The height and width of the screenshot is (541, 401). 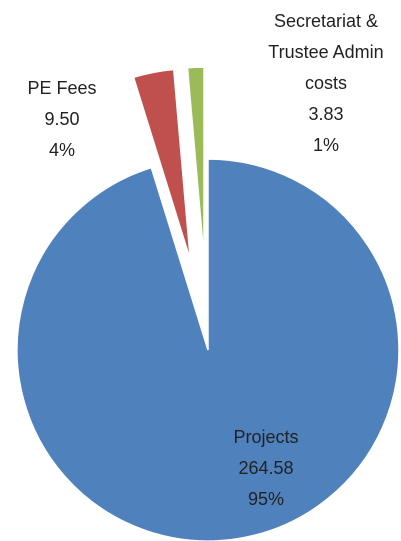 What do you see at coordinates (326, 52) in the screenshot?
I see `category-label: Secretariat & Trustee Admin costs` at bounding box center [326, 52].